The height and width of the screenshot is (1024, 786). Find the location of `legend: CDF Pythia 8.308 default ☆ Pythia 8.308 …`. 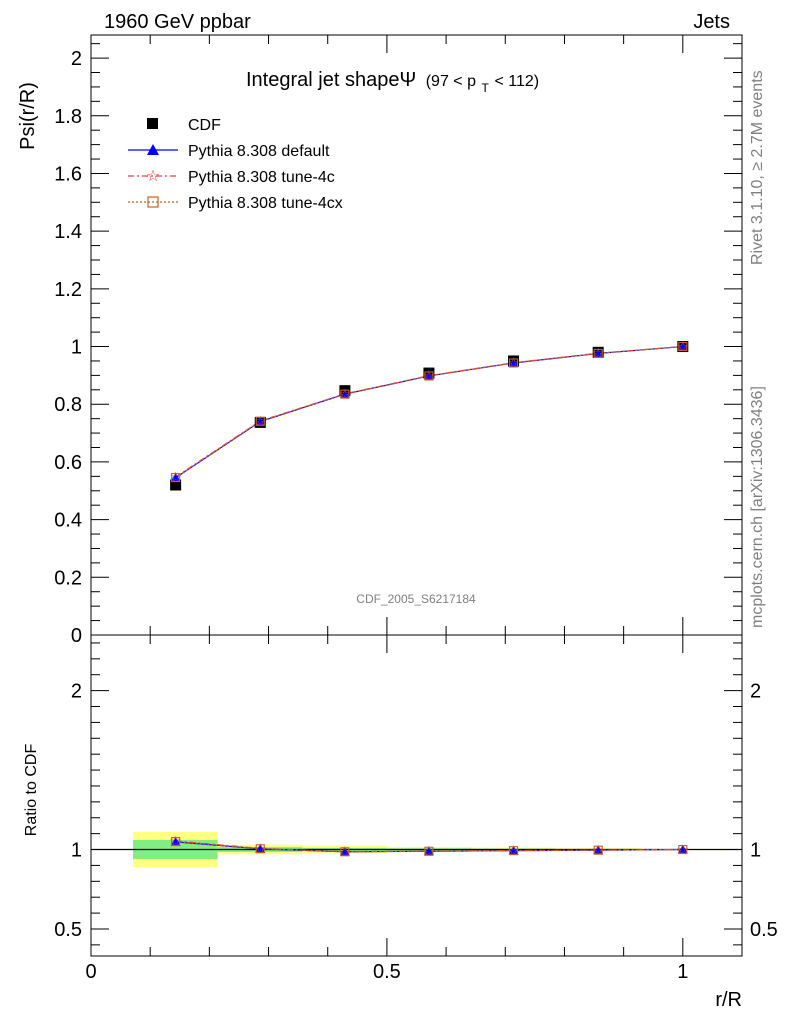

legend: CDF Pythia 8.308 default ☆ Pythia 8.308 … is located at coordinates (235, 164).